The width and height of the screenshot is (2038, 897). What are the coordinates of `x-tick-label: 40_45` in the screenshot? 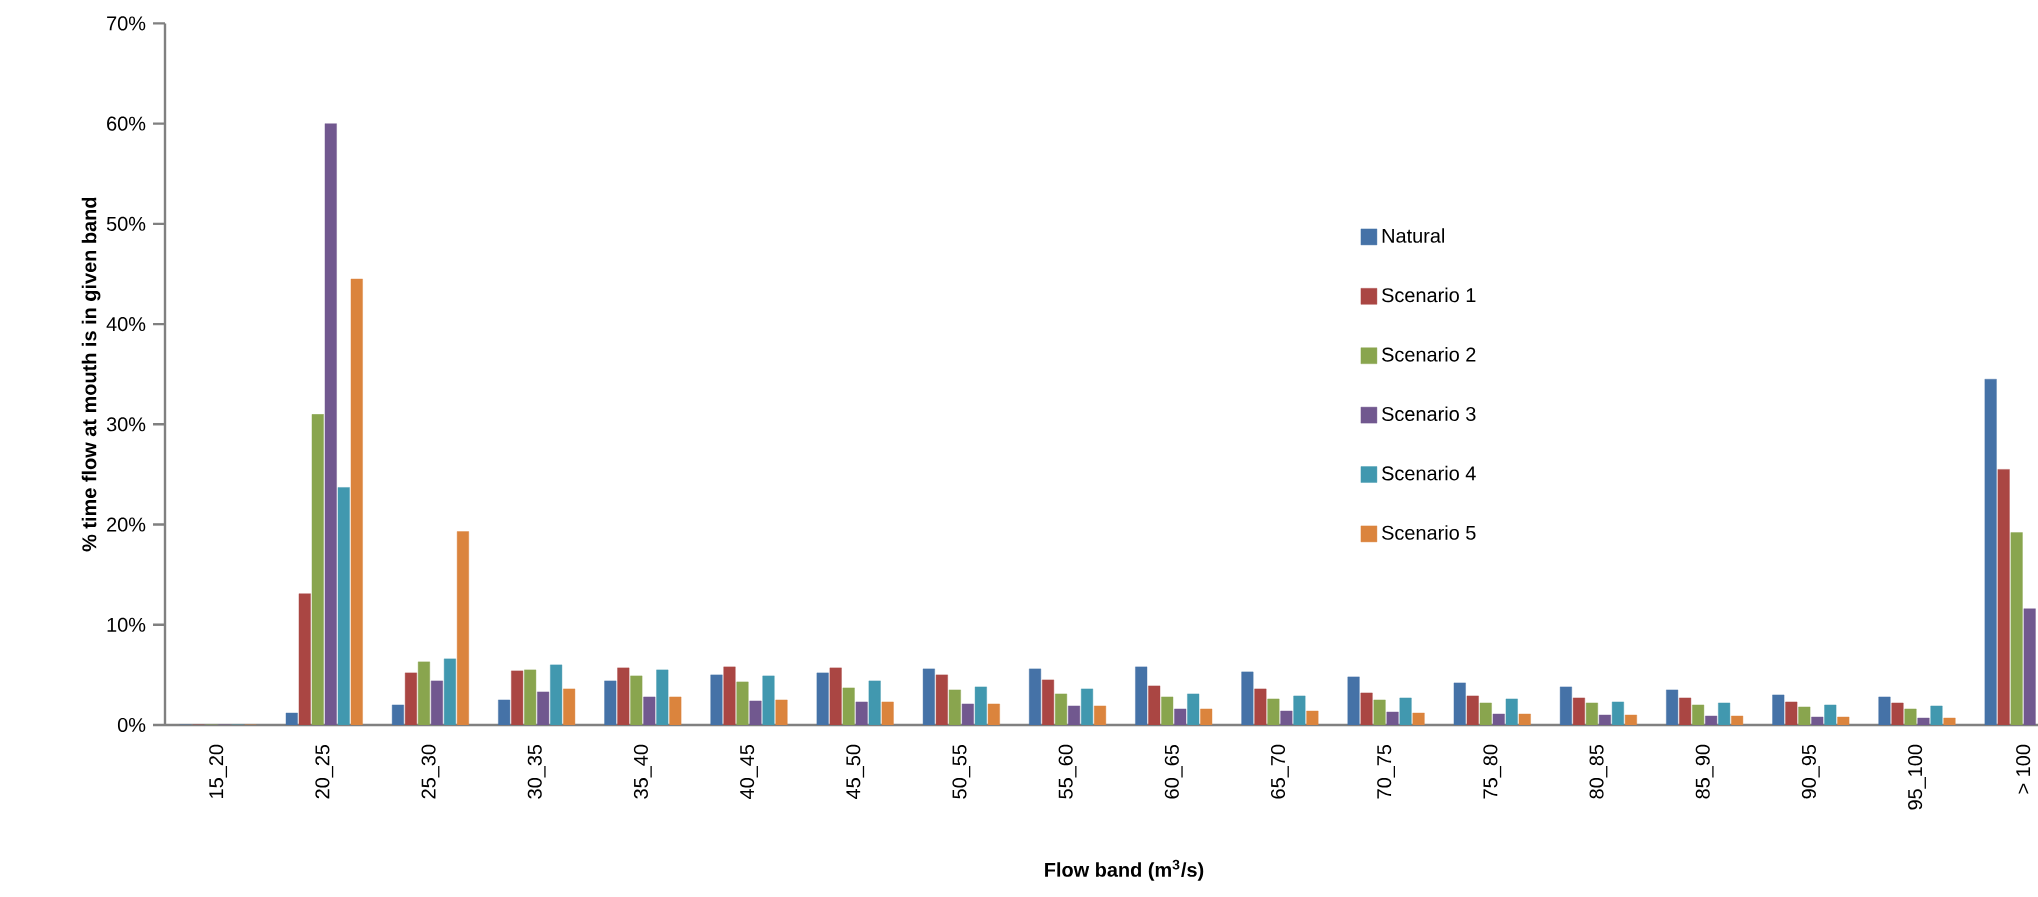 It's located at (749, 771).